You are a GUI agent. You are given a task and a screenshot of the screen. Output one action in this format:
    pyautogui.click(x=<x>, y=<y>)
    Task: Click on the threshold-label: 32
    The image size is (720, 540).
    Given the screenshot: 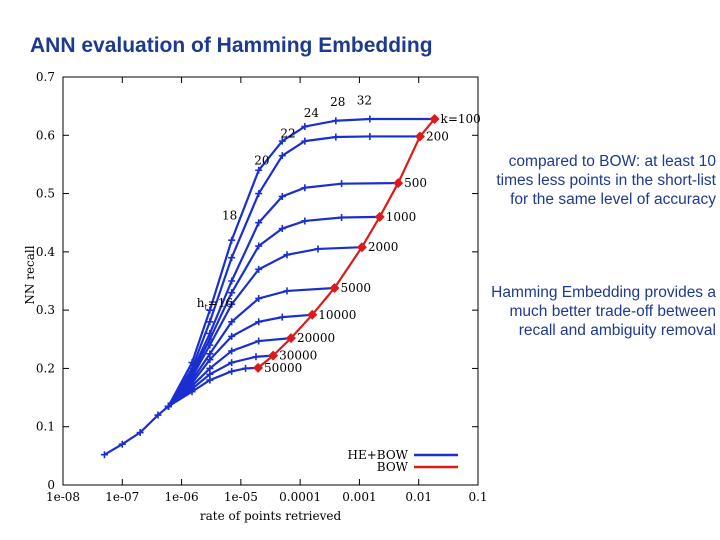 What is the action you would take?
    pyautogui.click(x=364, y=100)
    